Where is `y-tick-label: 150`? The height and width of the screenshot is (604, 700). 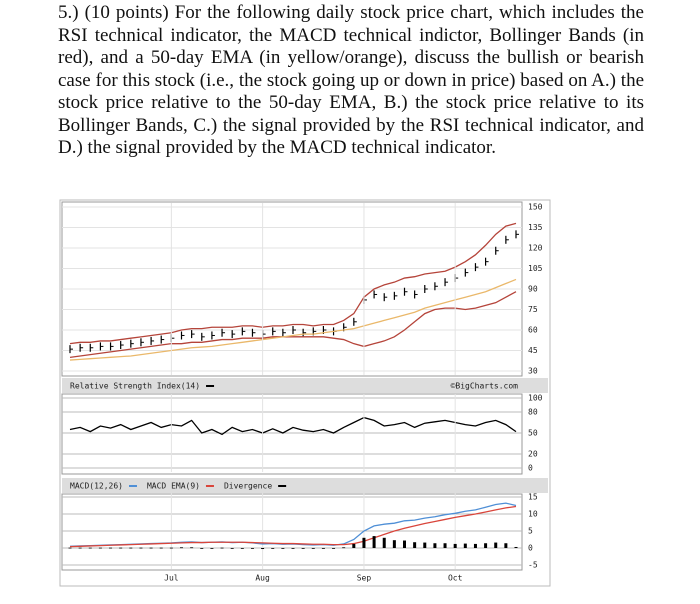 y-tick-label: 150 is located at coordinates (535, 207).